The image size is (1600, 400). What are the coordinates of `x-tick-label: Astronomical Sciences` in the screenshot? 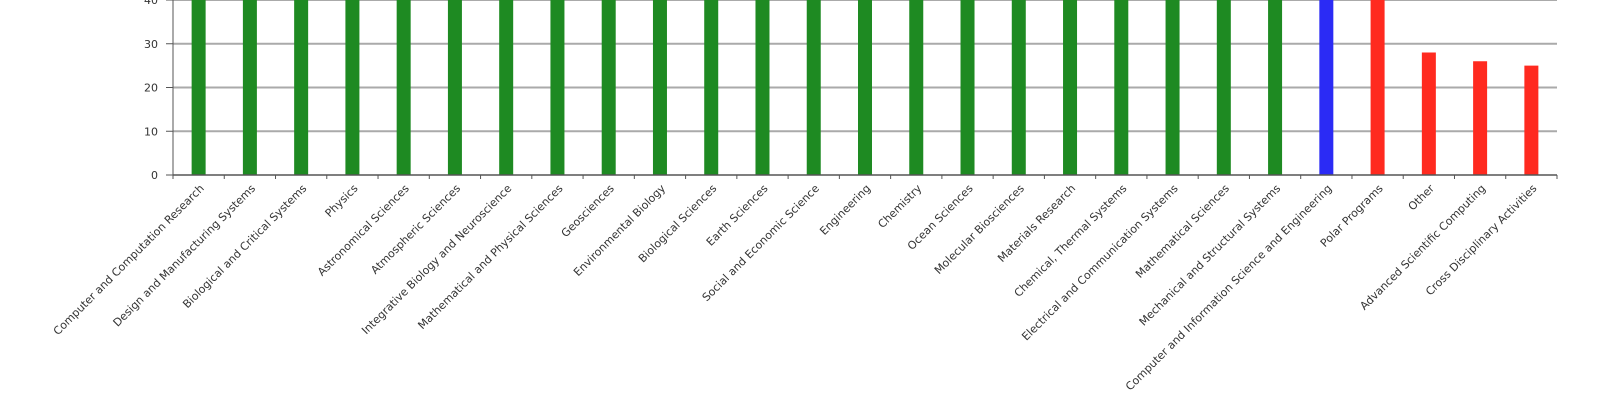 It's located at (363, 230).